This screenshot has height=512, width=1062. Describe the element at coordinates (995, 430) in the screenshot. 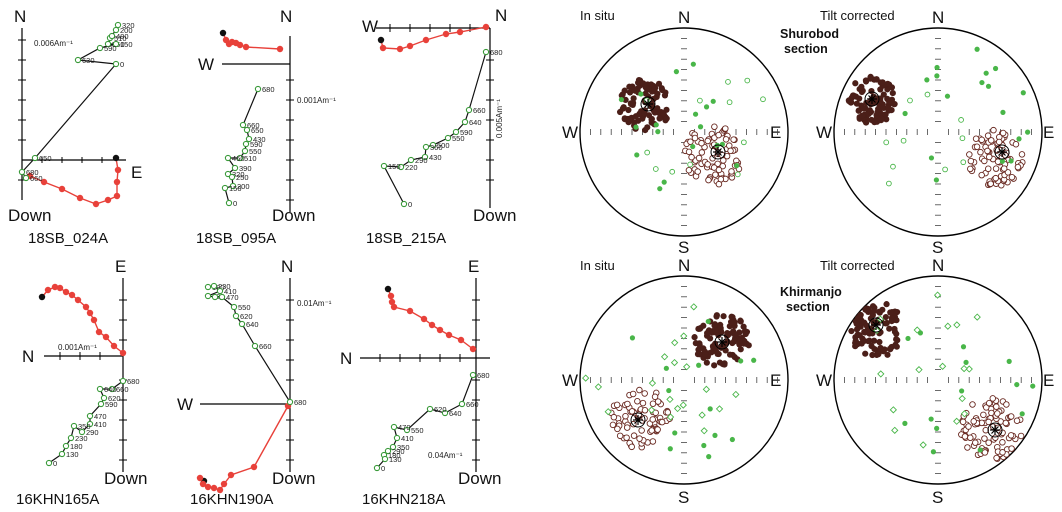

I see `mean-confidence-circle` at that location.